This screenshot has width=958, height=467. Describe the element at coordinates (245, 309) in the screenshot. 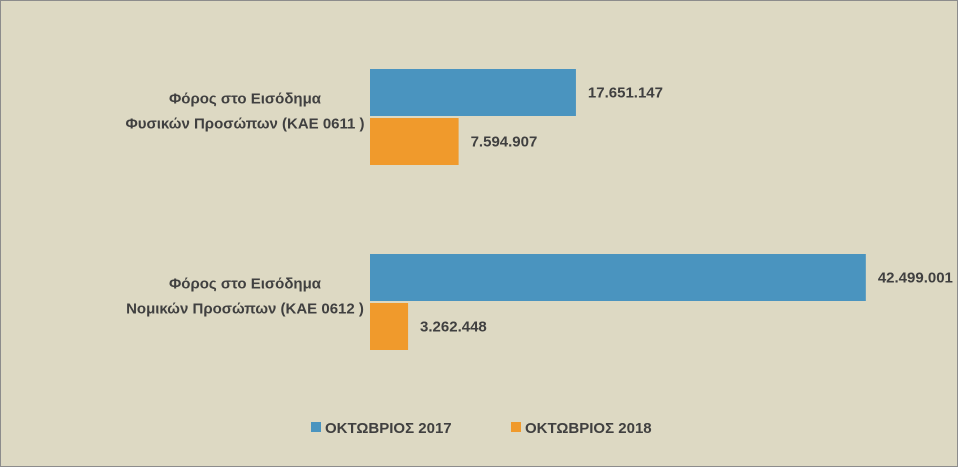

I see `category-label-line: Νομικών Προσώπων (ΚΑΕ 0612 )` at that location.